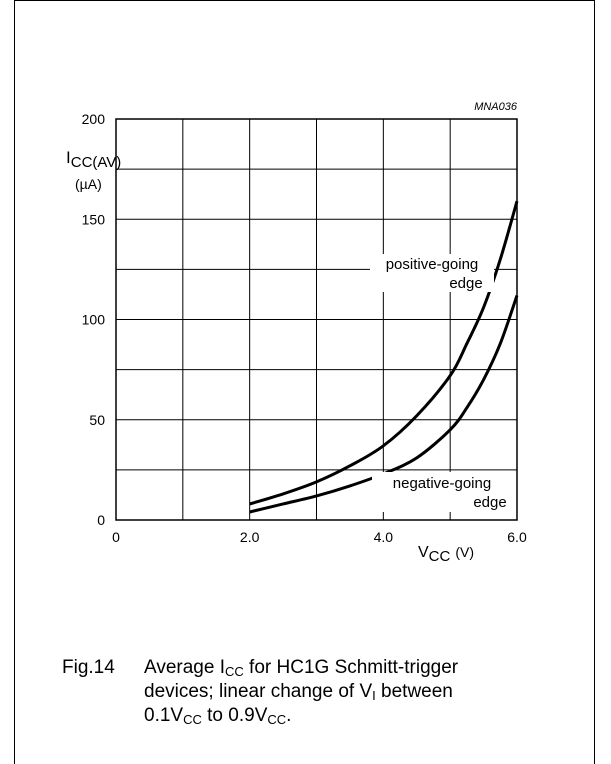 Image resolution: width=611 pixels, height=764 pixels. Describe the element at coordinates (446, 554) in the screenshot. I see `x-axis-label: VCC (V)` at that location.